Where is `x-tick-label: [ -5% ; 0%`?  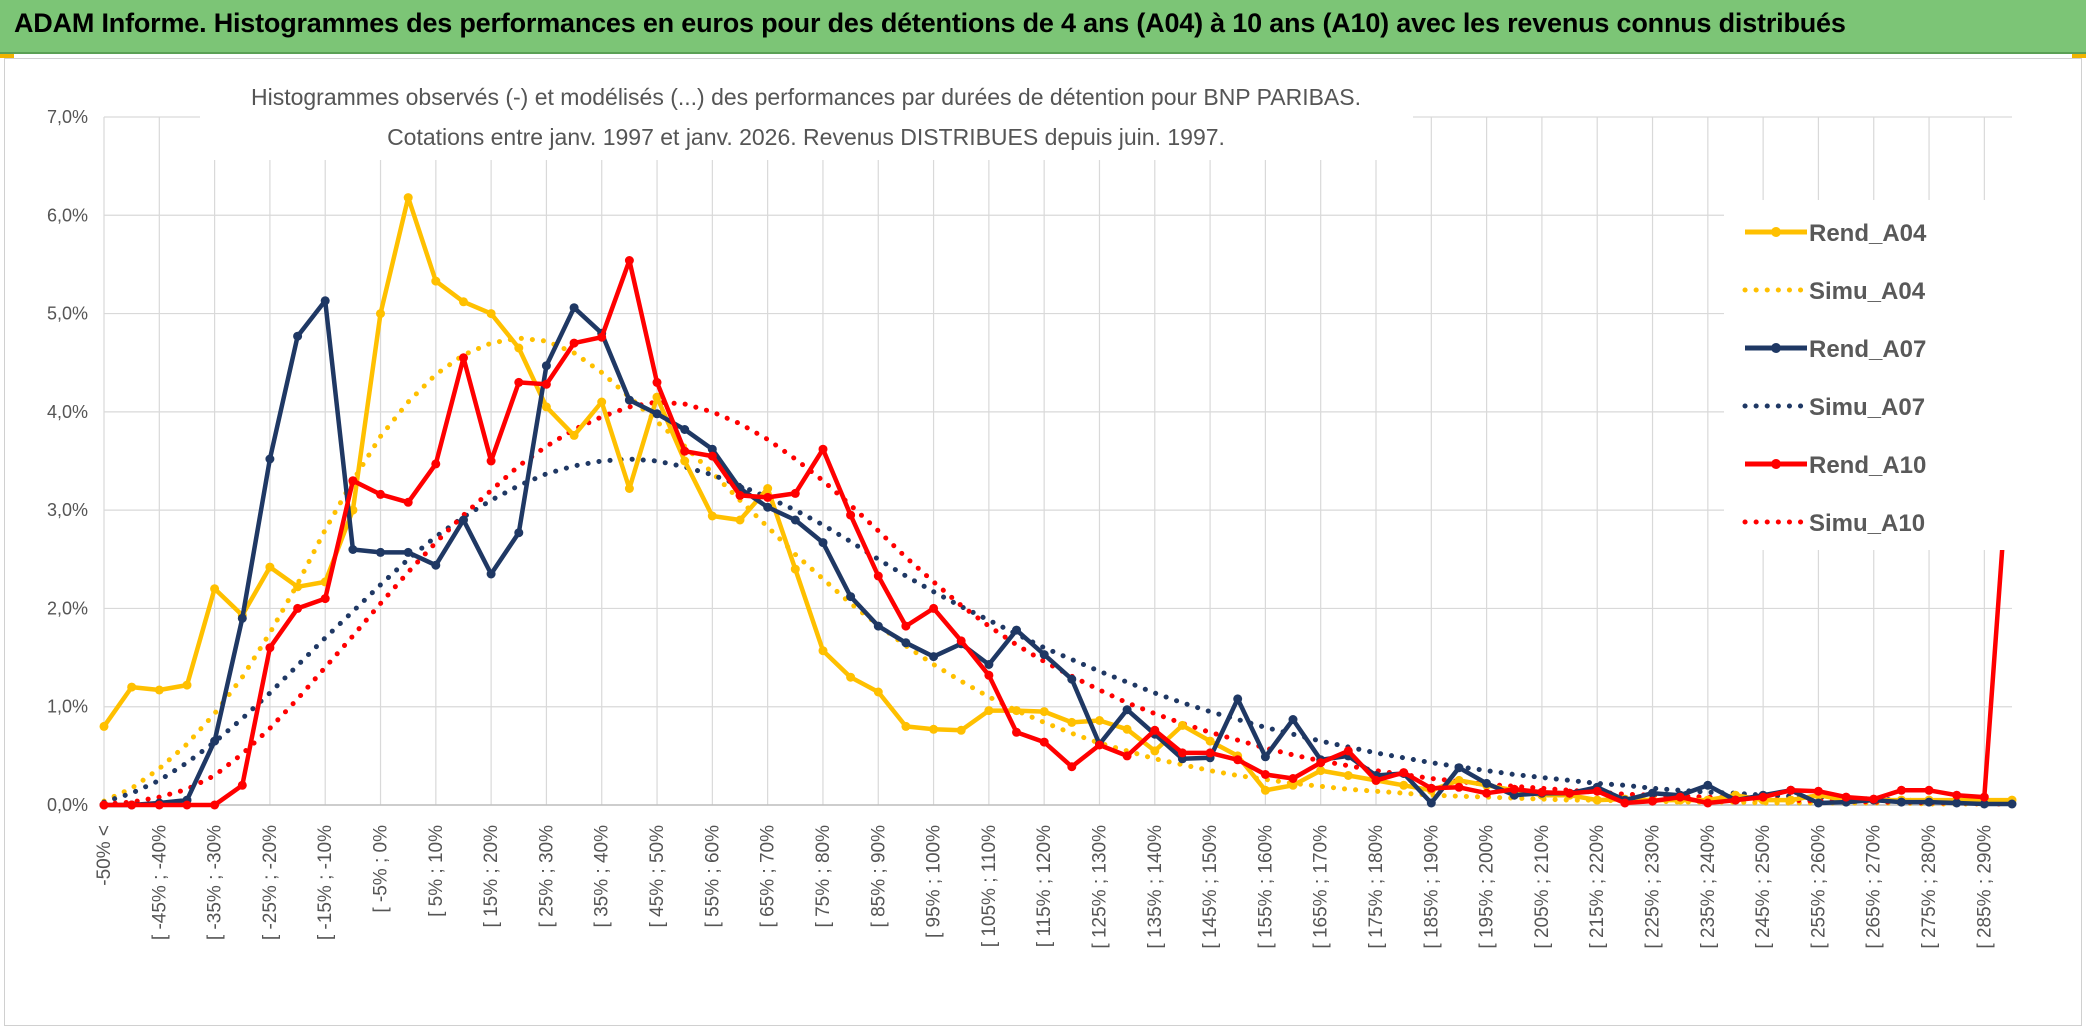
x-tick-label: [ -5% ; 0% is located at coordinates (381, 869).